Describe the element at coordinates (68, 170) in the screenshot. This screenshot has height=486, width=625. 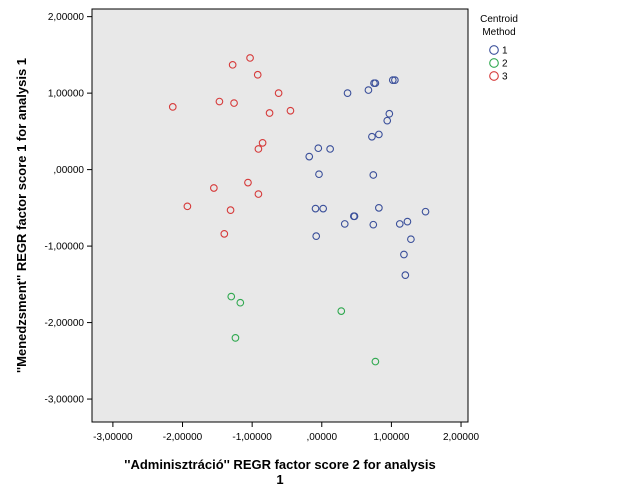
I see `y-tick-label: ,00000` at that location.